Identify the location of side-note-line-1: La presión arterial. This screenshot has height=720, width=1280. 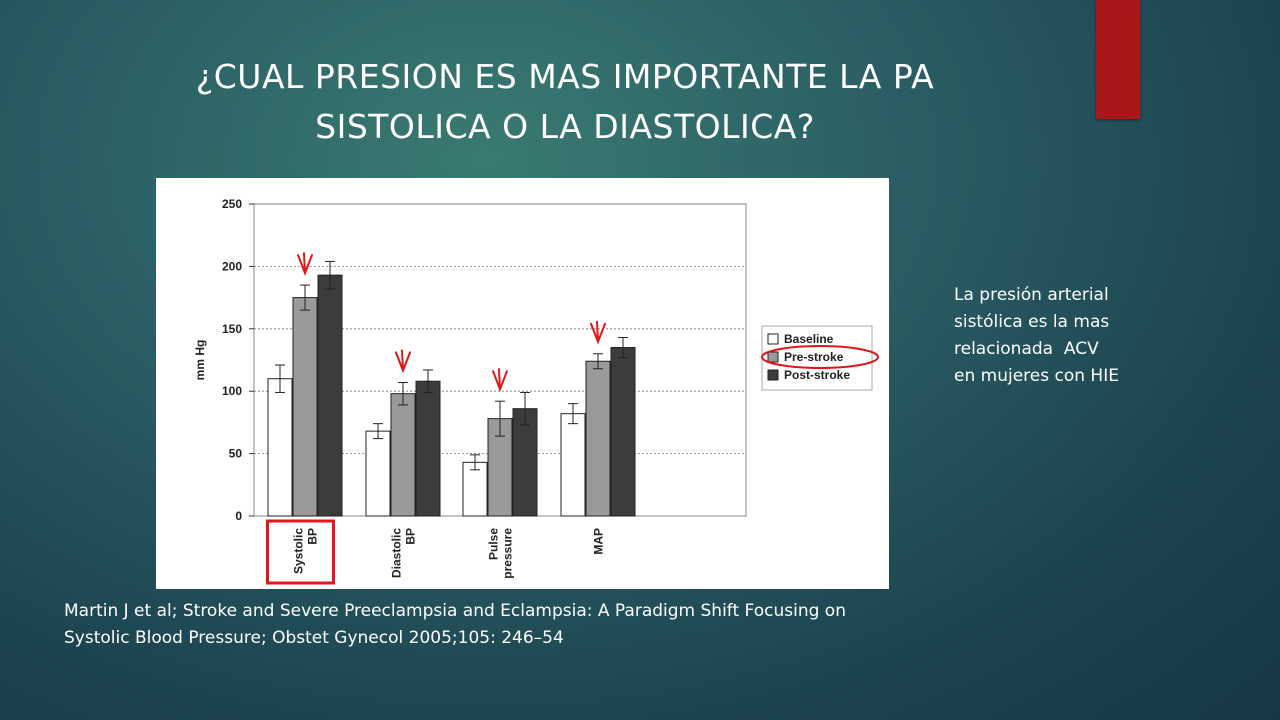
(1031, 295).